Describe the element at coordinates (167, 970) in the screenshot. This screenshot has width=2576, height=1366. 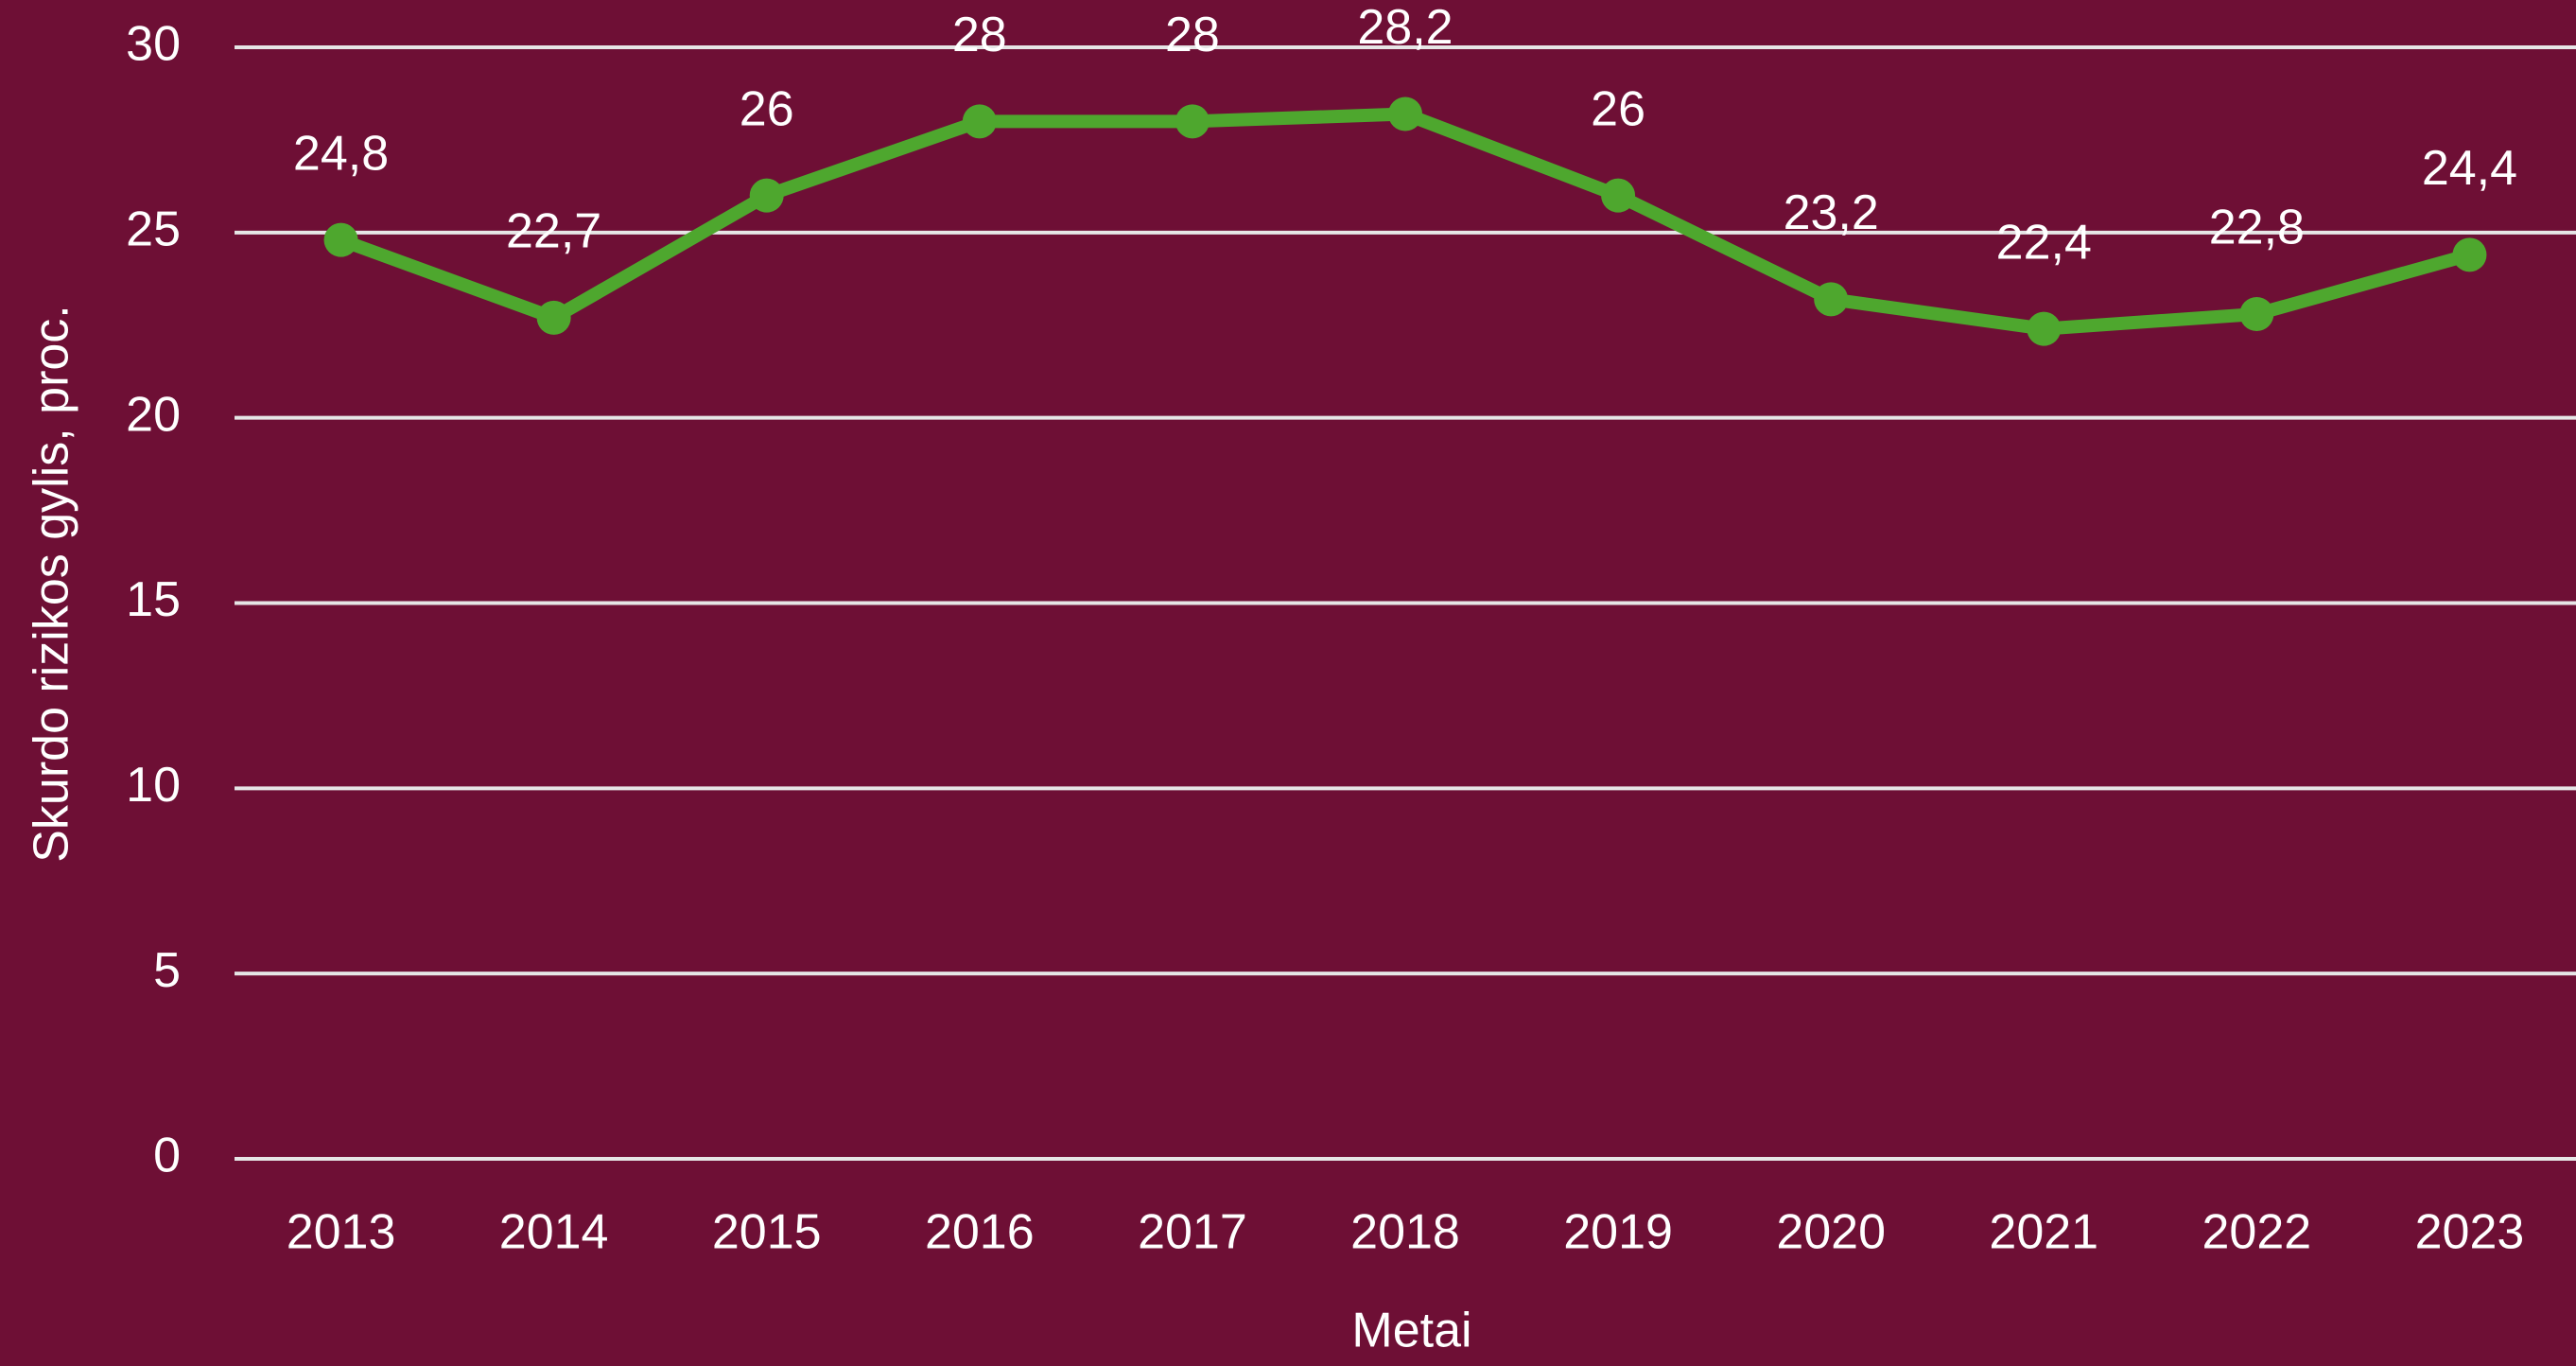
I see `y-tick-label: 5` at that location.